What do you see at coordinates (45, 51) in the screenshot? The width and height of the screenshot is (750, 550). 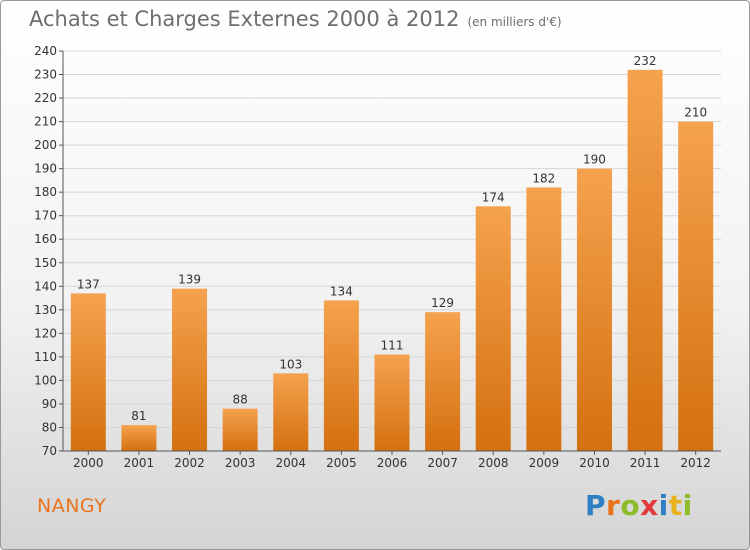 I see `y-tick-label: 240` at bounding box center [45, 51].